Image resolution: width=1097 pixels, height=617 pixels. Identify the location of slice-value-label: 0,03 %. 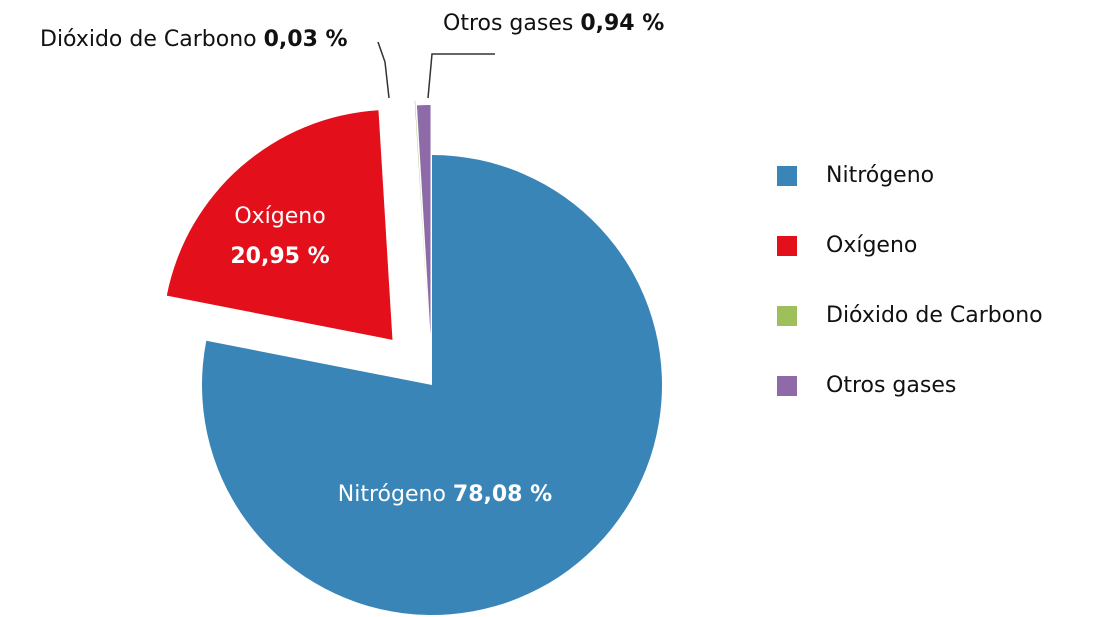
(306, 39).